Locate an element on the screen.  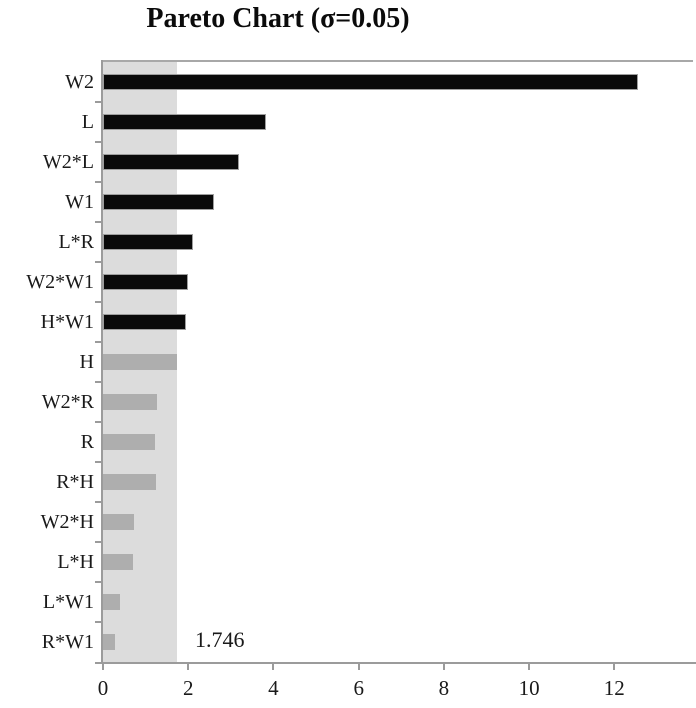
category-label: H*W1 is located at coordinates (67, 322).